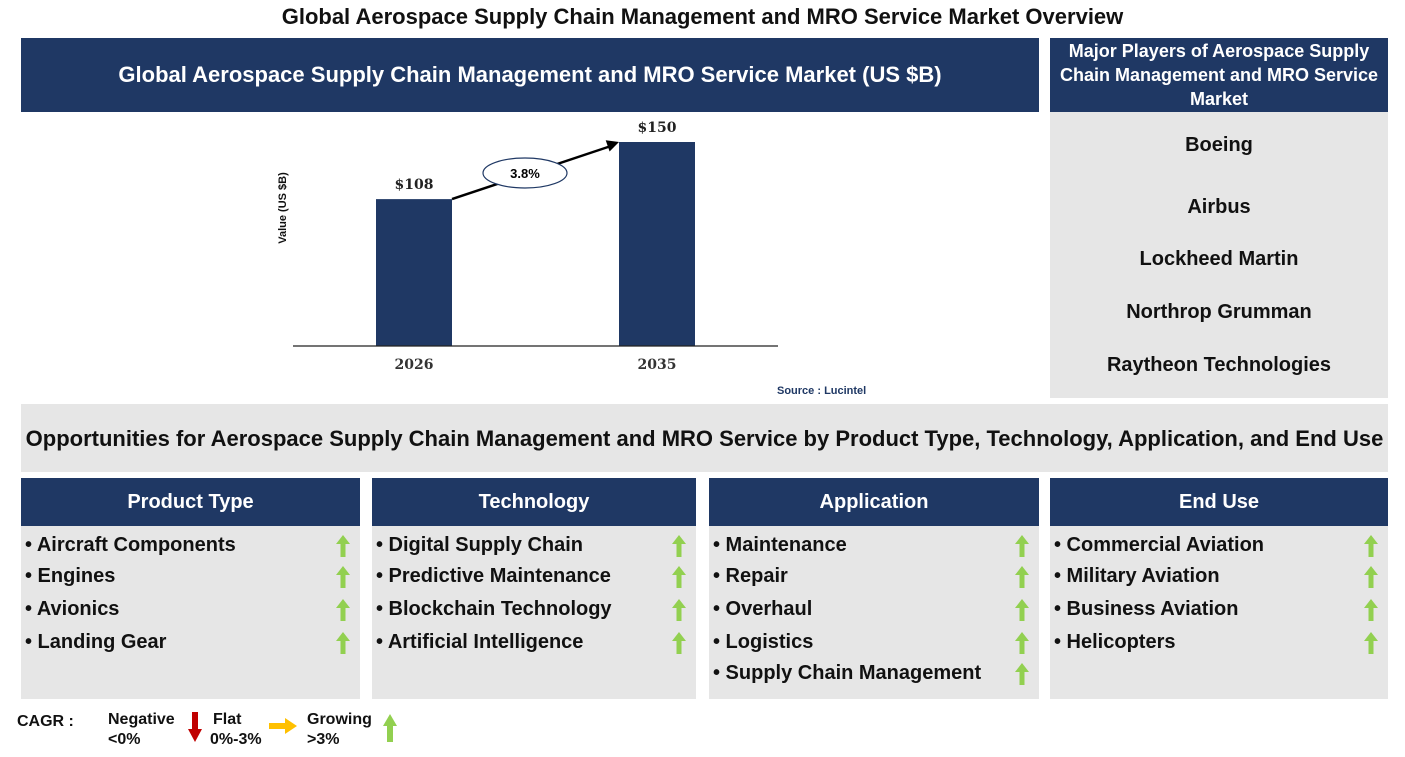 The height and width of the screenshot is (757, 1405). Describe the element at coordinates (480, 642) in the screenshot. I see `segment-item: • Artificial Intelligence` at that location.